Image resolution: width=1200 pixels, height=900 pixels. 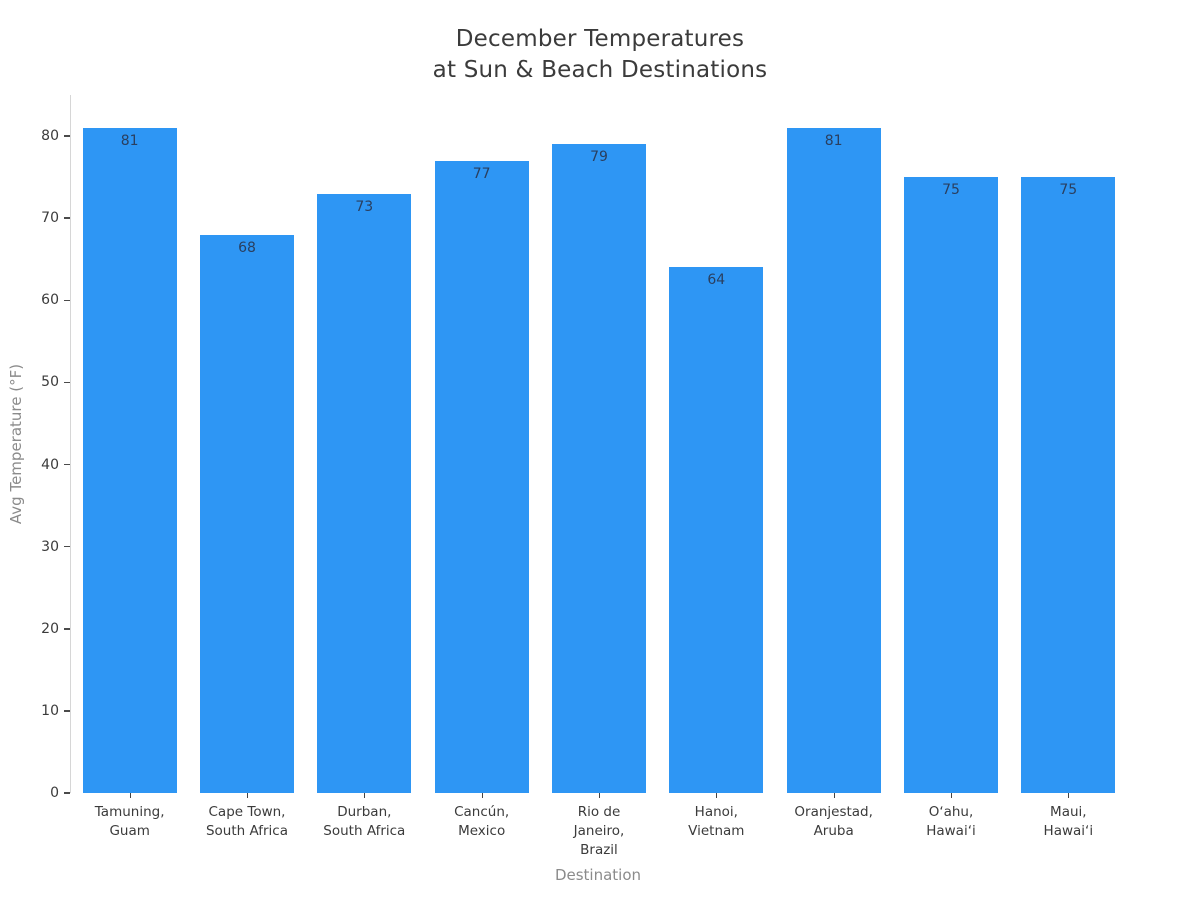 I want to click on bar-value-label: 77, so click(x=481, y=173).